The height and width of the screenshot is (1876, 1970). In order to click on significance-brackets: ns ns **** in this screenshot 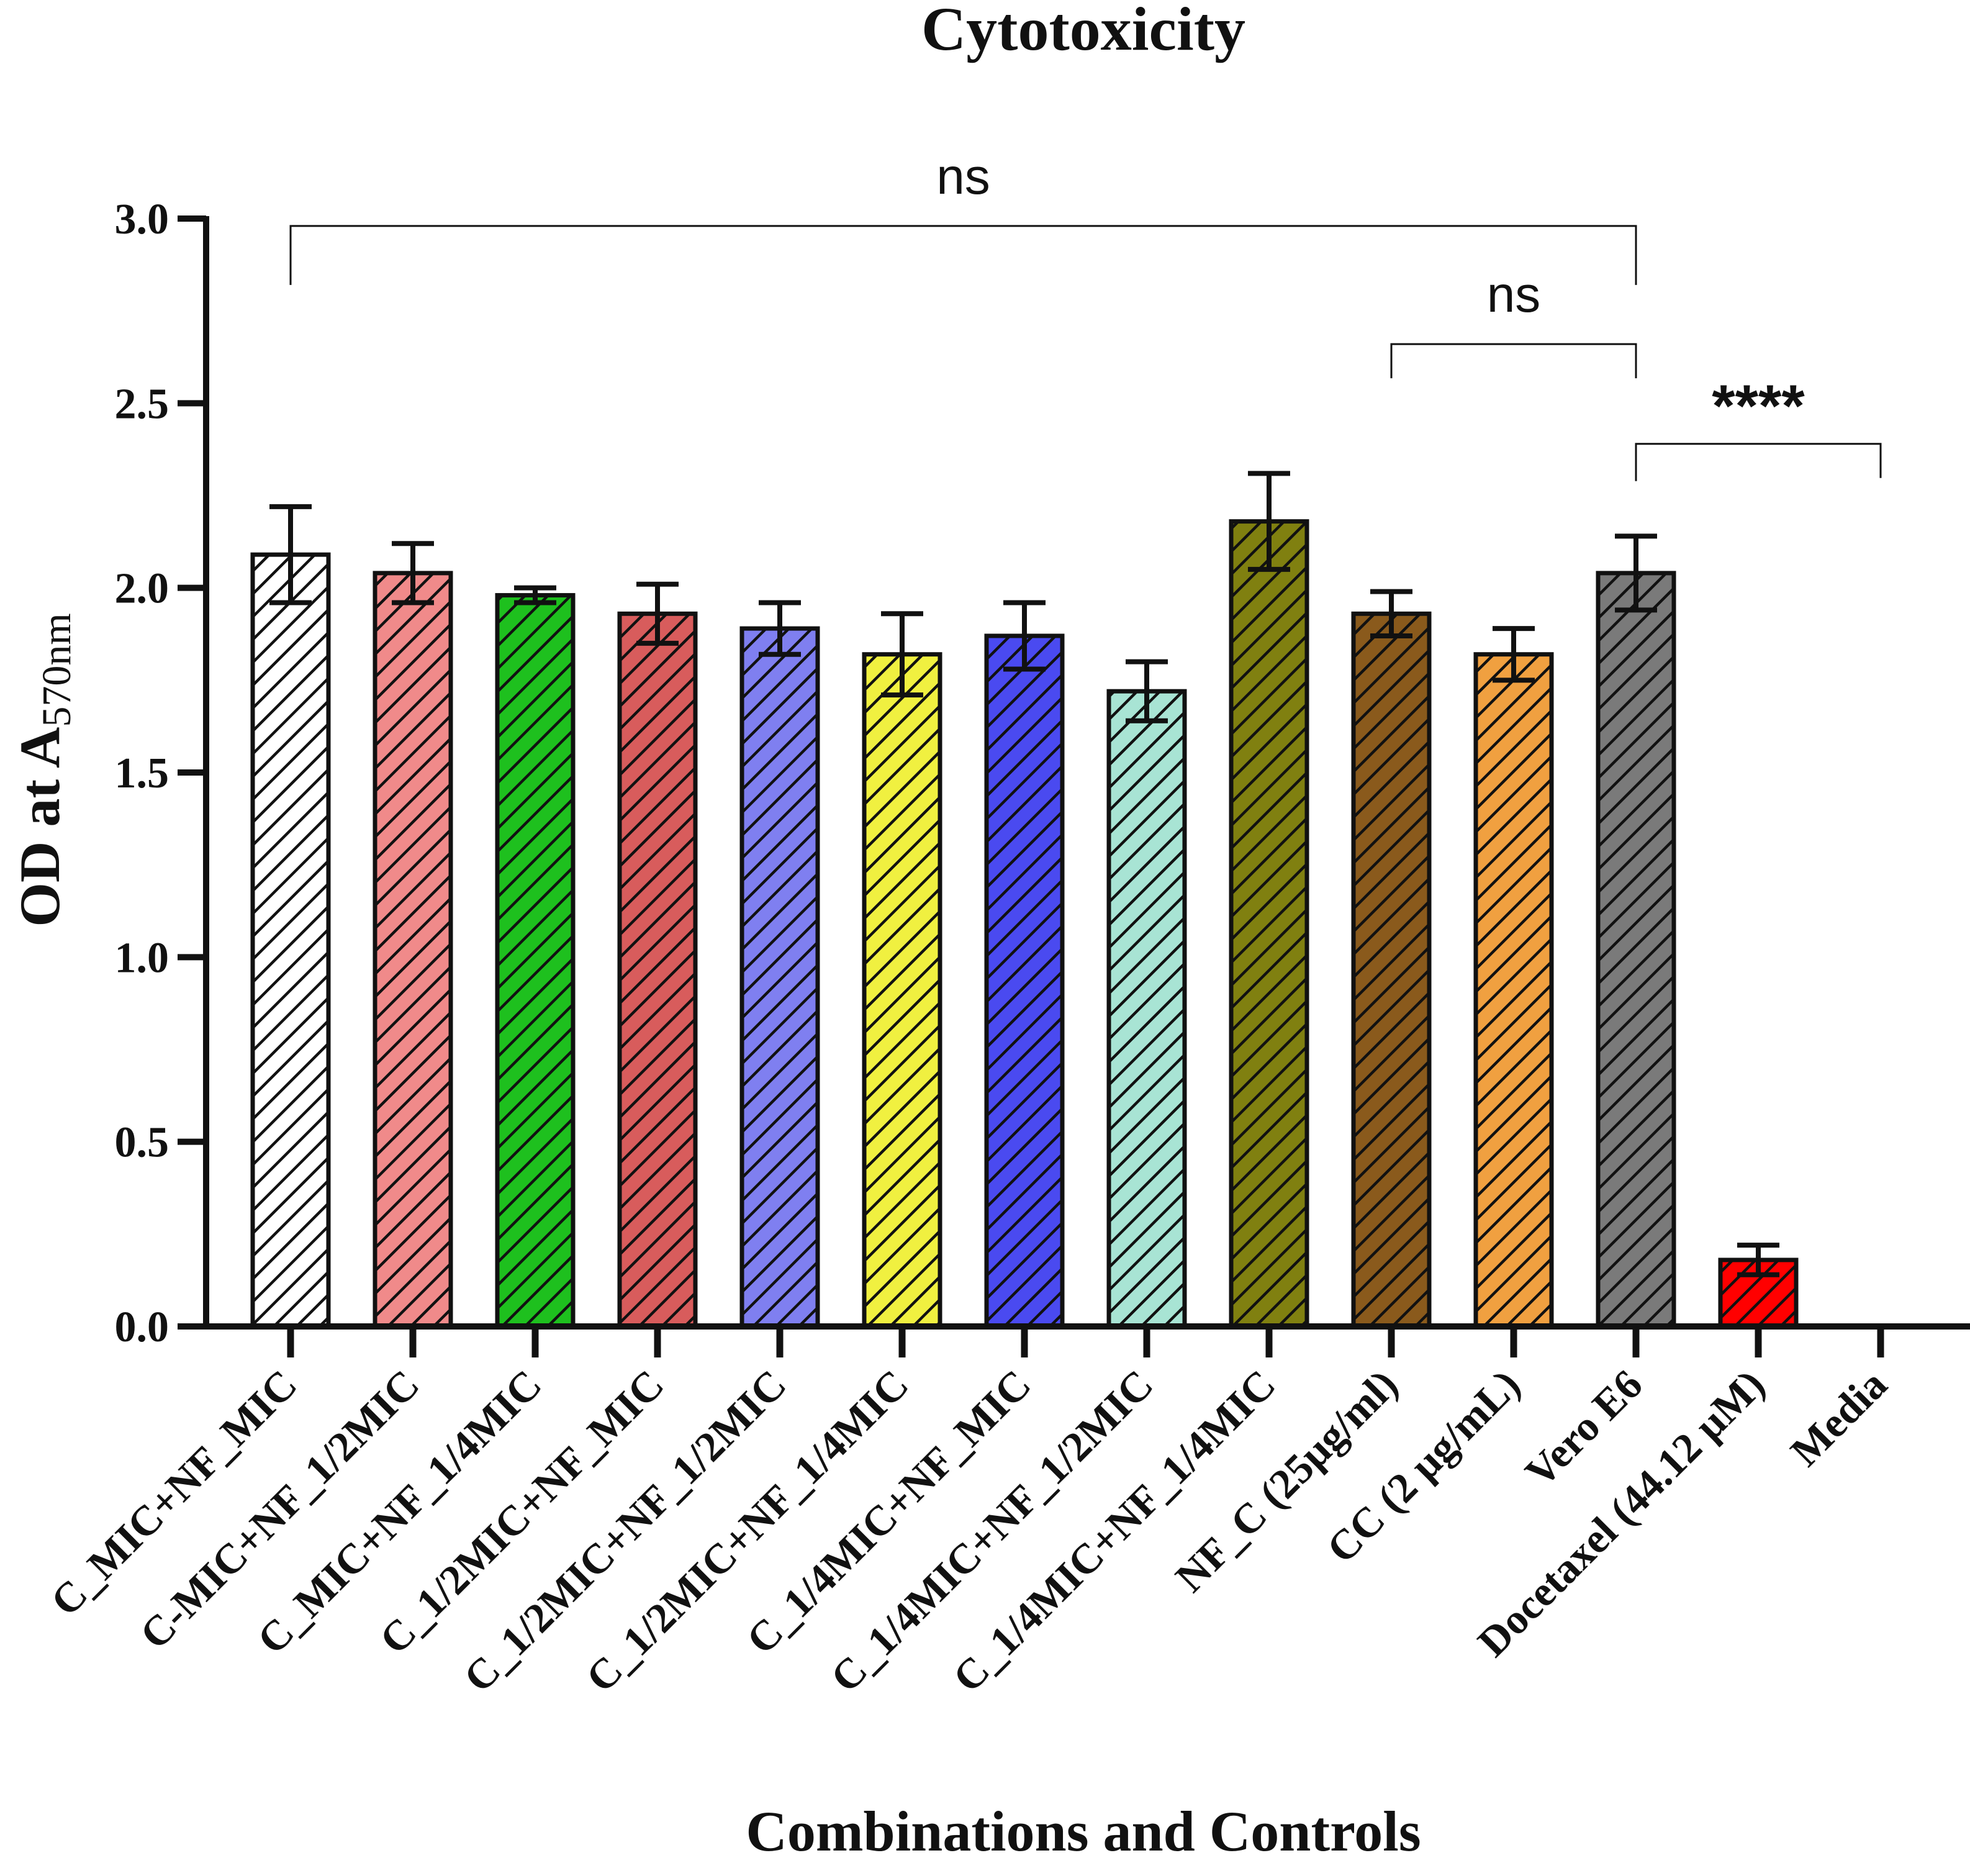, I will do `click(1085, 314)`.